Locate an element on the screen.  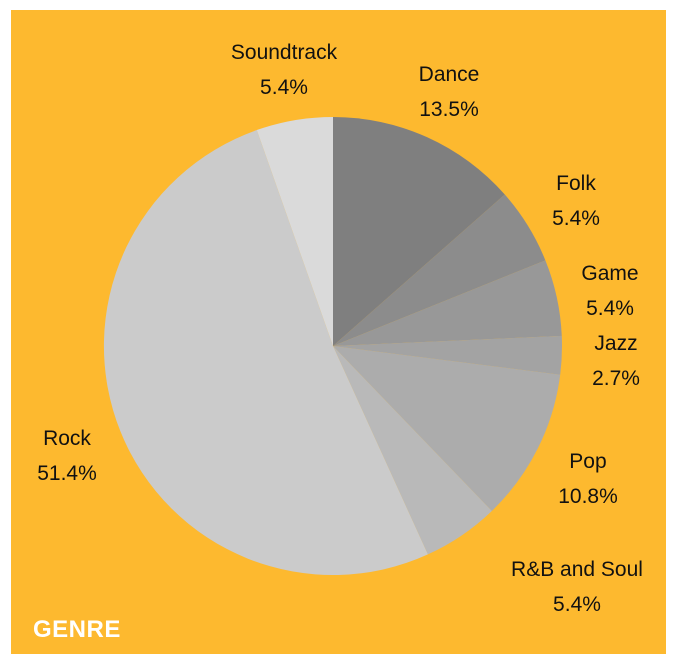
slice-label: Rock 51.4% is located at coordinates (67, 456).